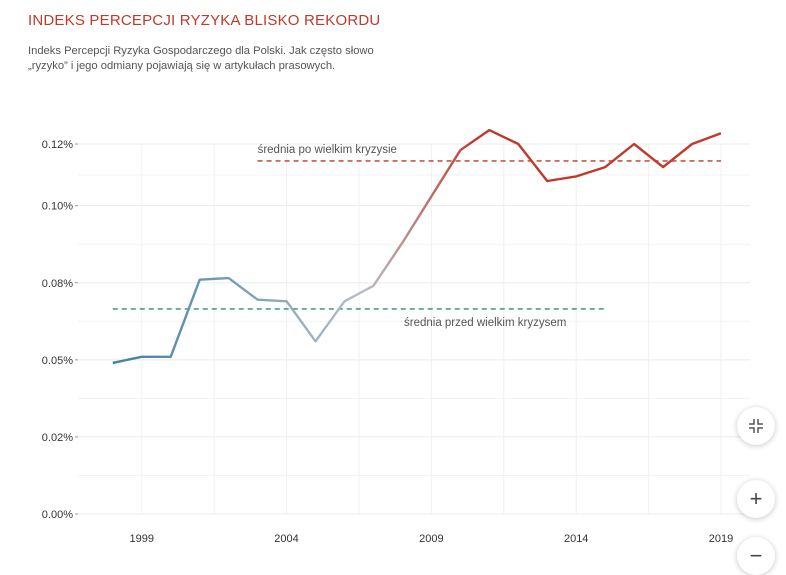  I want to click on y-tick-label: 0.12%, so click(57, 145).